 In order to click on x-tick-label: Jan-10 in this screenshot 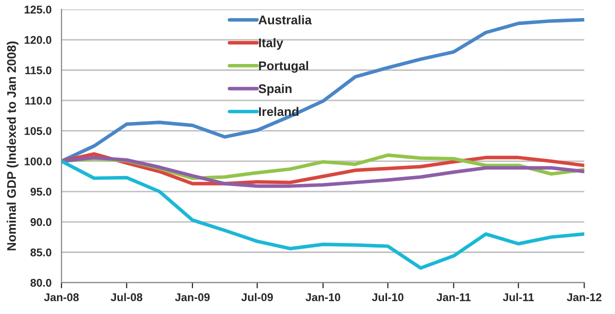, I will do `click(323, 297)`.